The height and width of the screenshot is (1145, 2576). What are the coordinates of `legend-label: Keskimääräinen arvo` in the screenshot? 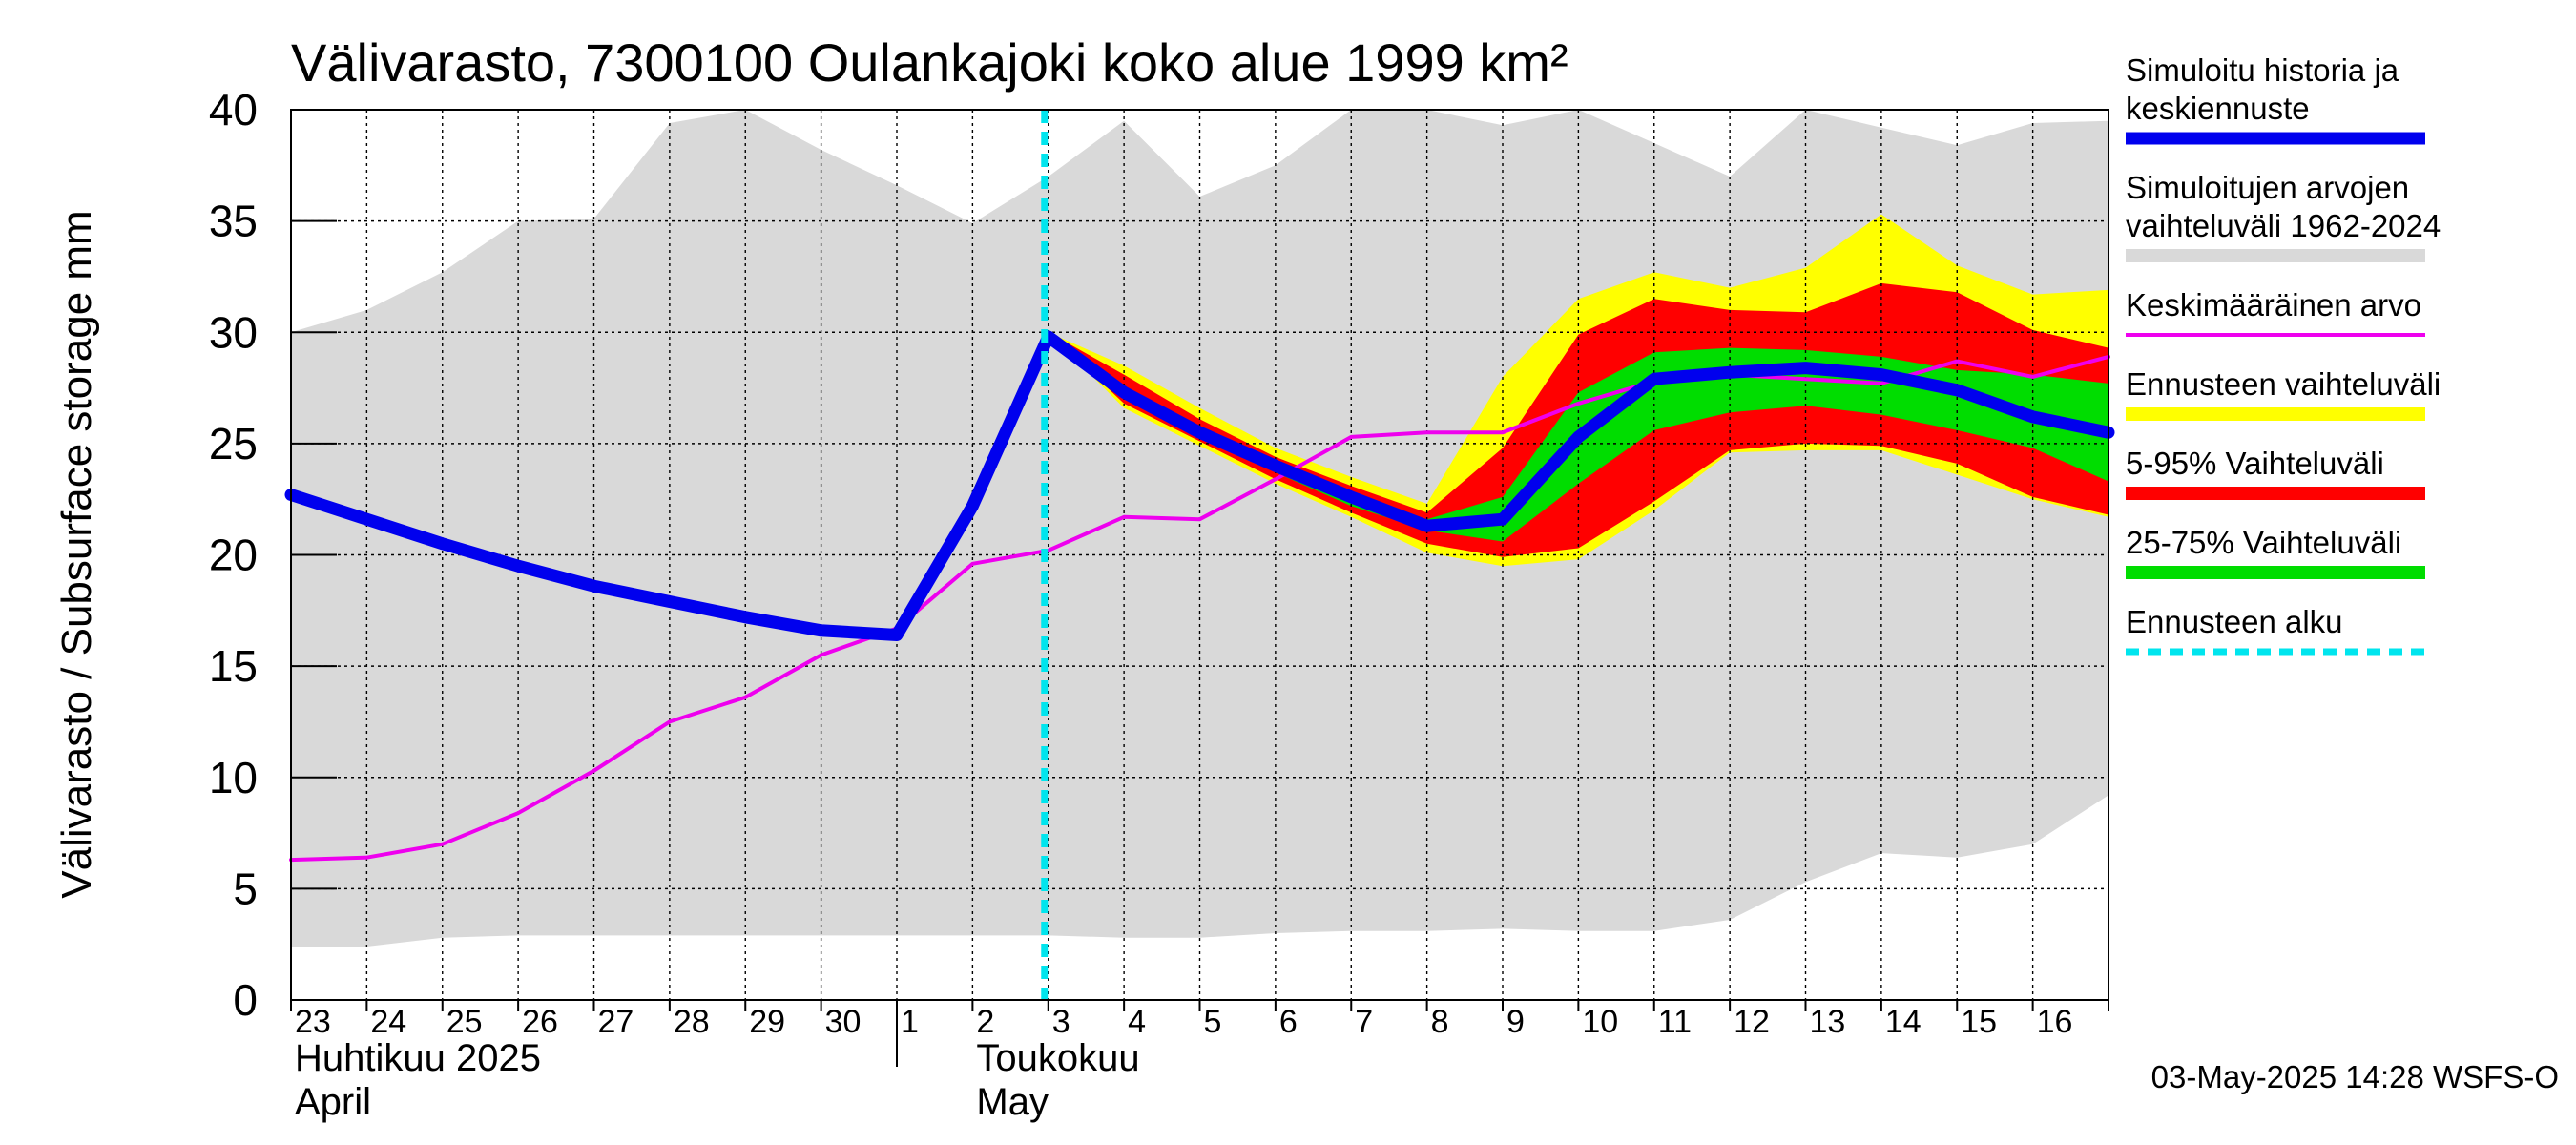 It's located at (2273, 305).